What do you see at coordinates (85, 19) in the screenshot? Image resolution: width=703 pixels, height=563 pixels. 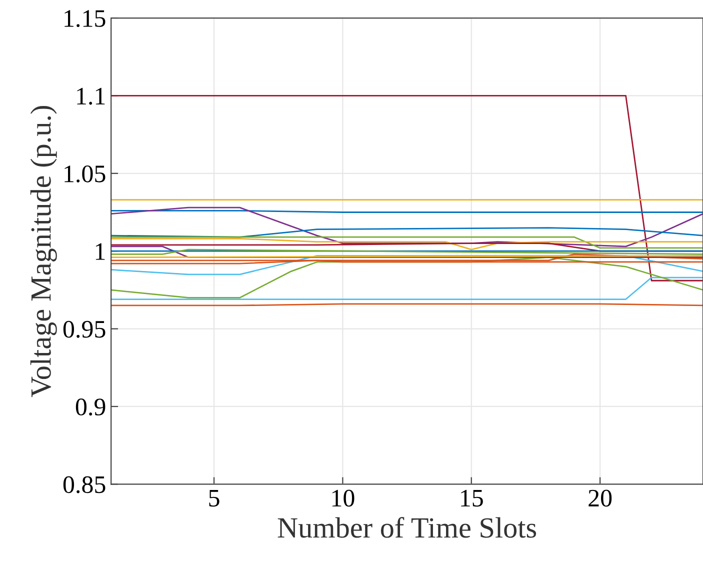 I see `y-tick-label: 1.15` at bounding box center [85, 19].